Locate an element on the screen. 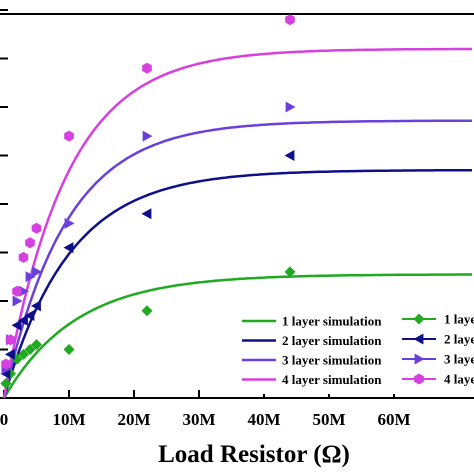 This screenshot has height=474, width=474. legend-label-meas-3: 3 layer is located at coordinates (459, 359).